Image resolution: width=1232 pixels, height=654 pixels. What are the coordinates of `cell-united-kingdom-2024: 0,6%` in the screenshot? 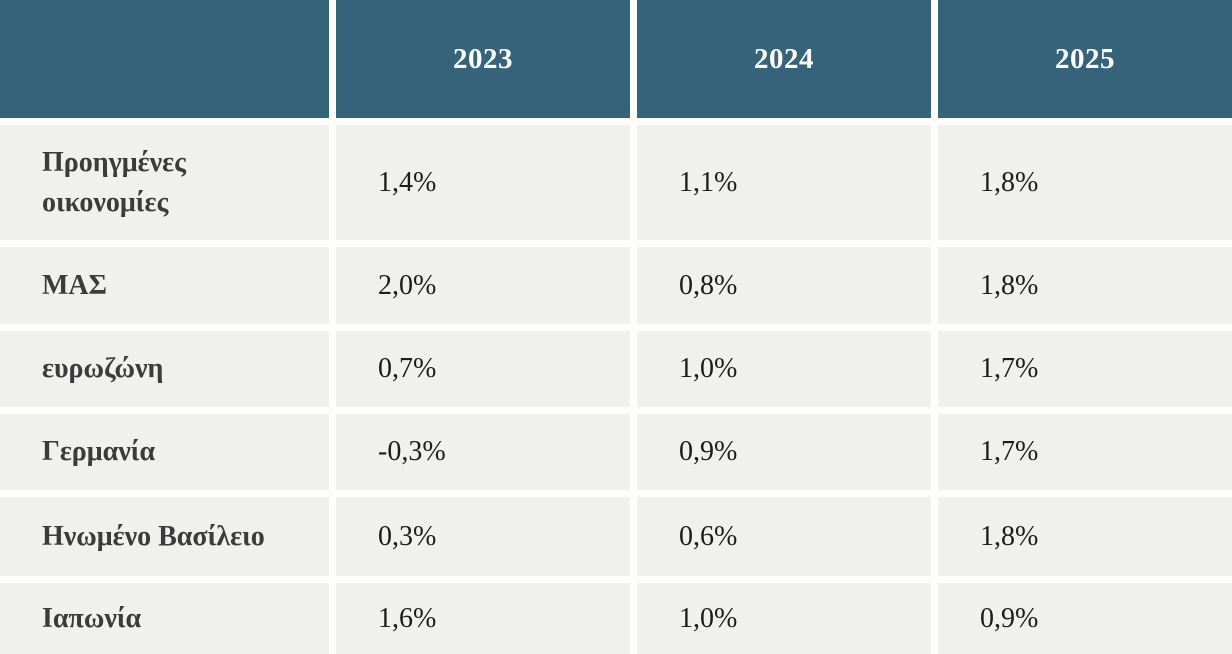 It's located at (784, 536).